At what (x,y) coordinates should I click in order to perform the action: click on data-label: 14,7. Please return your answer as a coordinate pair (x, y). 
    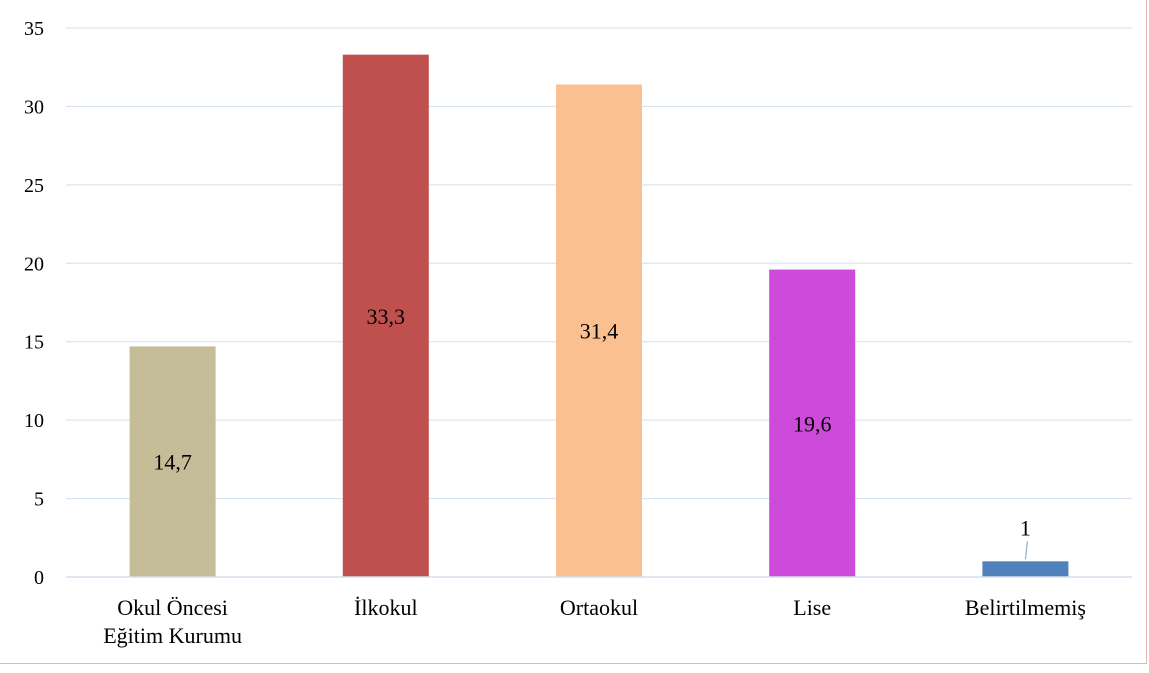
    Looking at the image, I should click on (172, 462).